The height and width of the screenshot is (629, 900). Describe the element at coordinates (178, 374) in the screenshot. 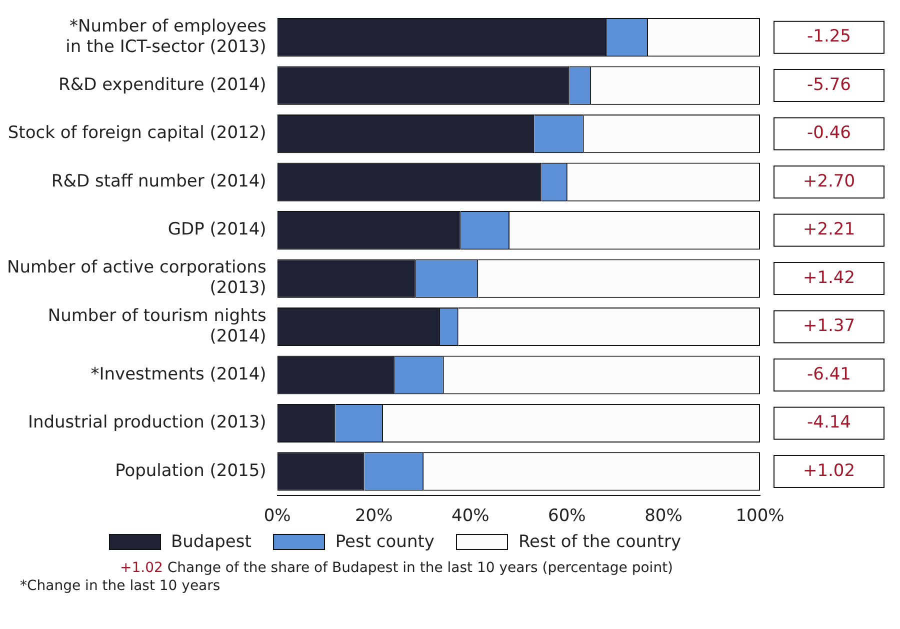

I see `y-tick-label: *Investments (2014)` at that location.